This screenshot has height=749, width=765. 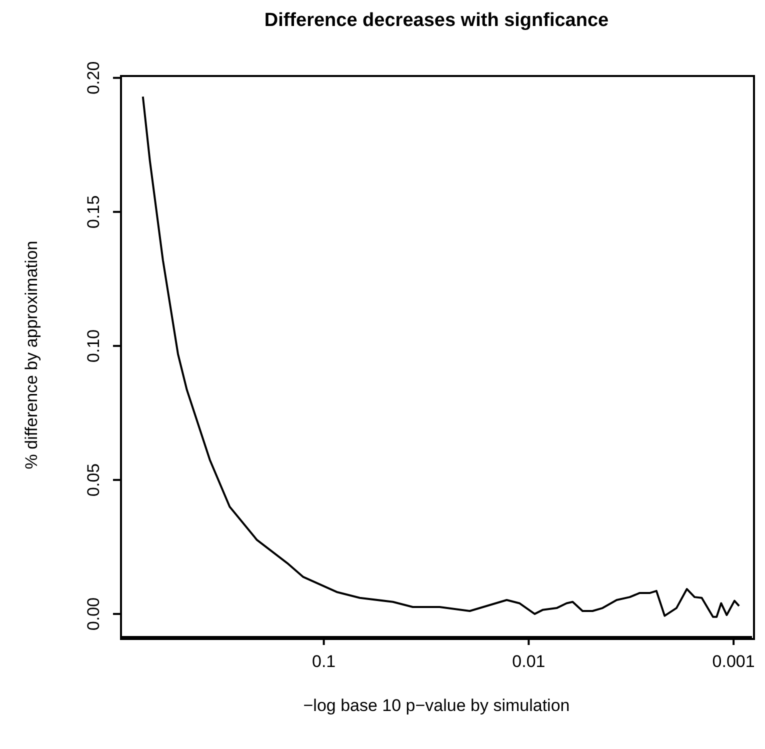 I want to click on x-tick-label: 0.01, so click(x=529, y=661).